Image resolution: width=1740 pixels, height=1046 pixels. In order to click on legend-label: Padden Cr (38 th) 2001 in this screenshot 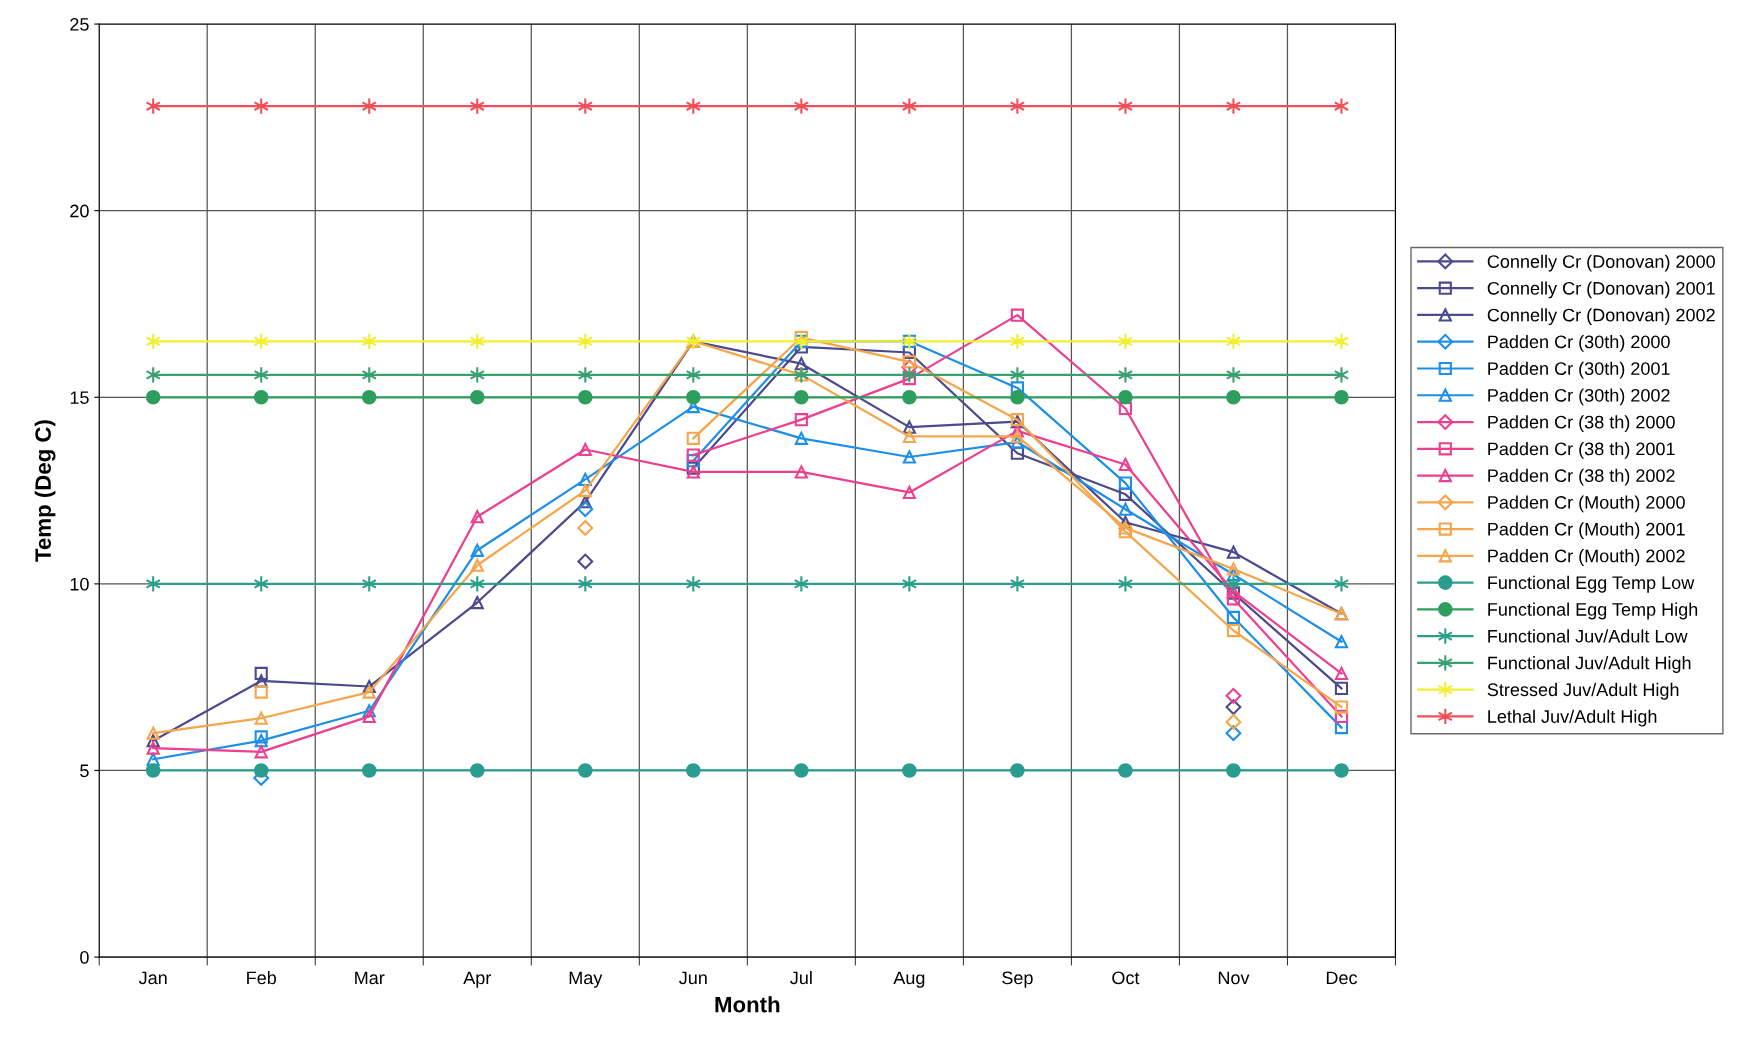, I will do `click(1581, 450)`.